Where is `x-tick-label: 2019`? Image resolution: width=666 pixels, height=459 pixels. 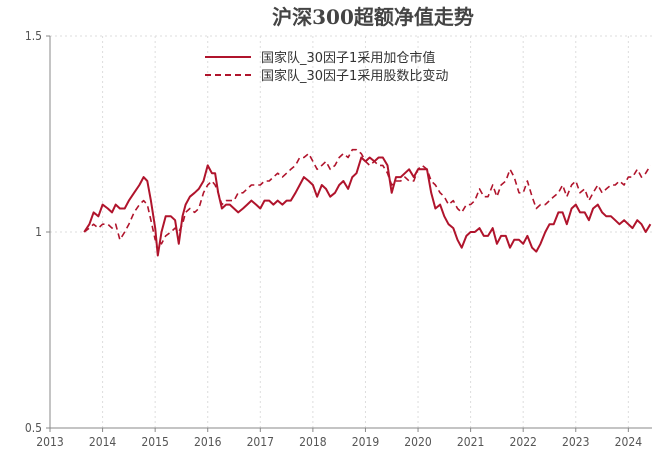
x-tick-label: 2019 is located at coordinates (366, 442).